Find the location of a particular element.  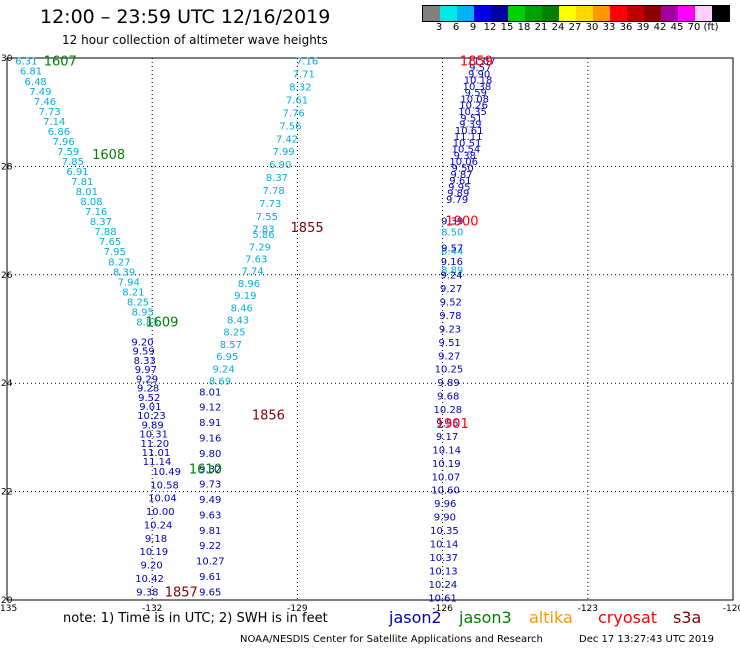

pass-label: 1859 is located at coordinates (476, 62).